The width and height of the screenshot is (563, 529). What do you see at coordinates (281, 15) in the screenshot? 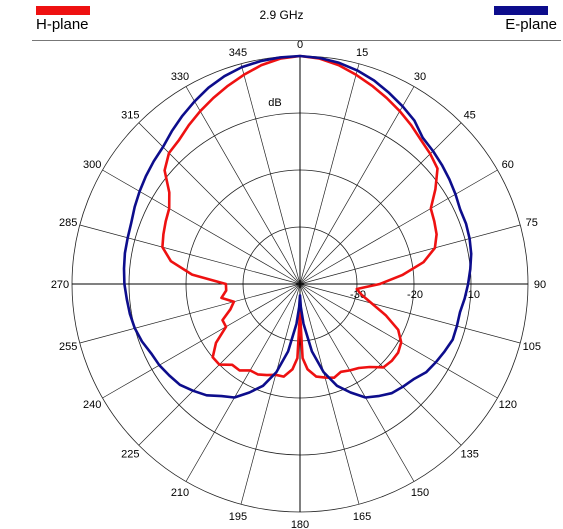
I see `chart-title: 2.9 GHz` at bounding box center [281, 15].